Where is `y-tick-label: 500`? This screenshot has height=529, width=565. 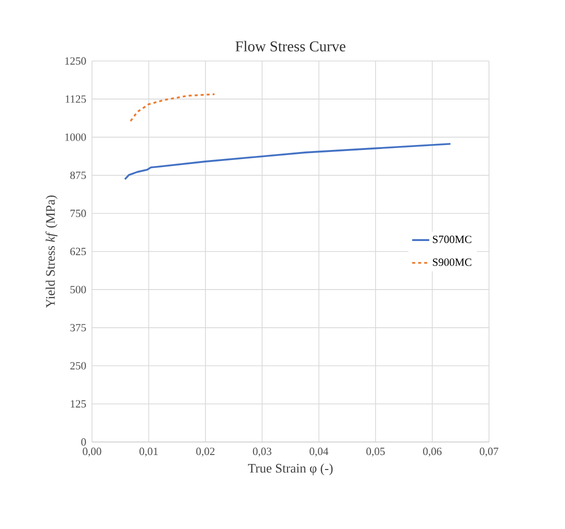 y-tick-label: 500 is located at coordinates (78, 290).